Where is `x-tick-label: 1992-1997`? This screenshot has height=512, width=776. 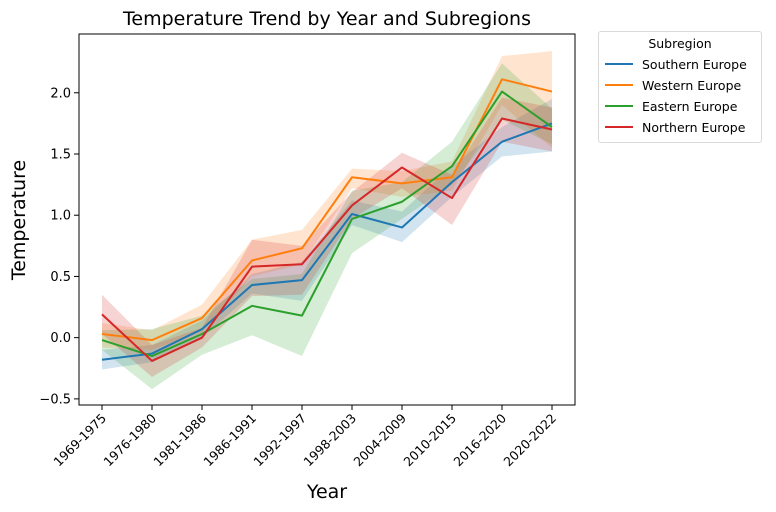
x-tick-label: 1992-1997 is located at coordinates (279, 440).